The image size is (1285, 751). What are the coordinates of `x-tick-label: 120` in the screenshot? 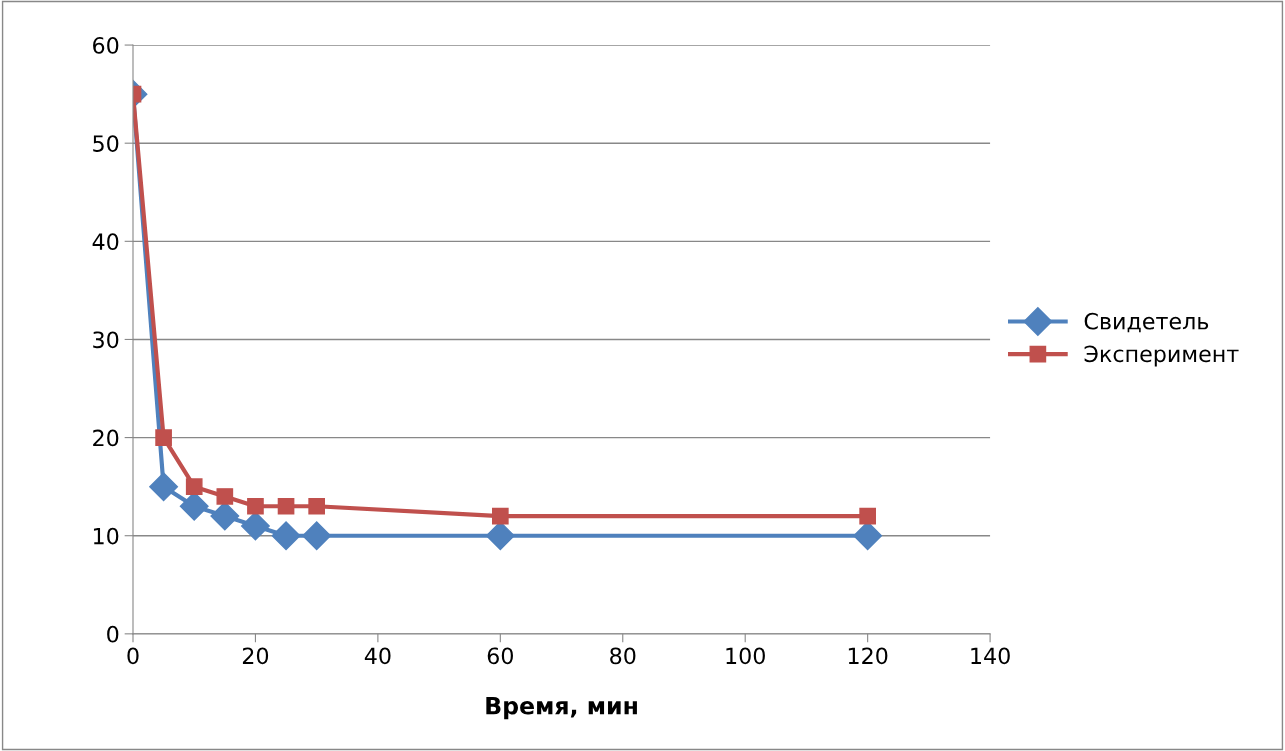 It's located at (868, 656).